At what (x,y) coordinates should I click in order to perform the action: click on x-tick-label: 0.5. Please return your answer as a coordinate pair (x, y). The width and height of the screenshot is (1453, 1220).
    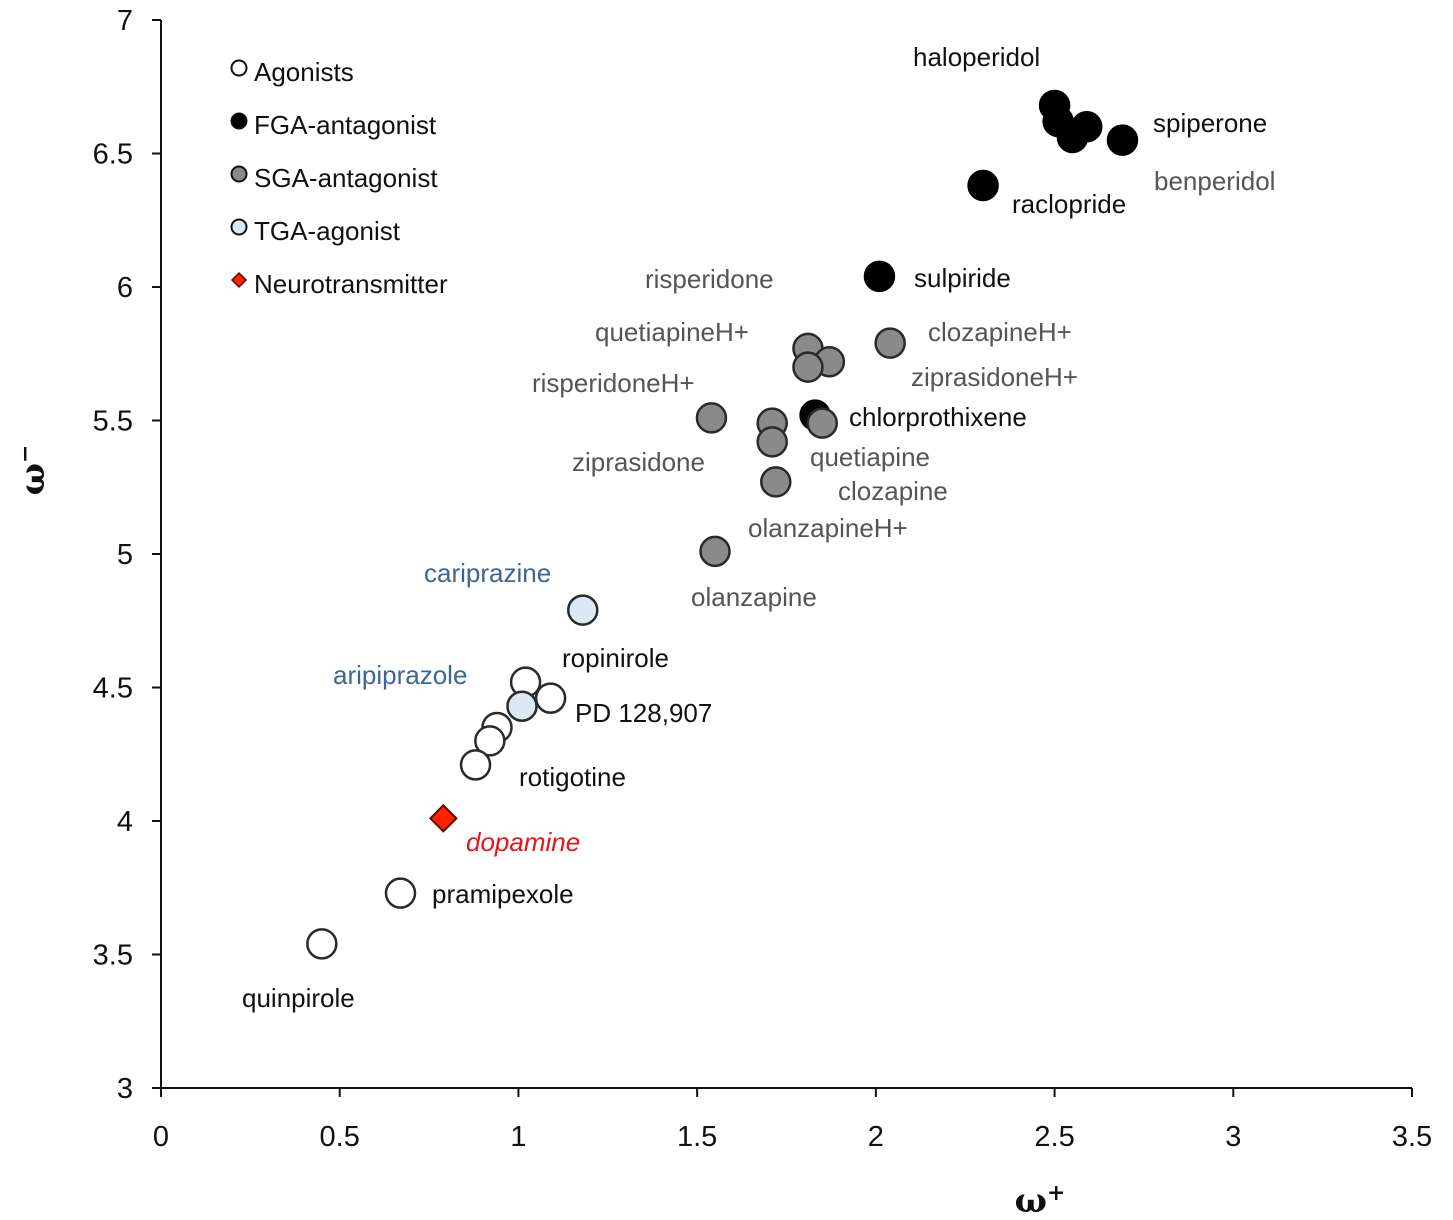
    Looking at the image, I should click on (340, 1137).